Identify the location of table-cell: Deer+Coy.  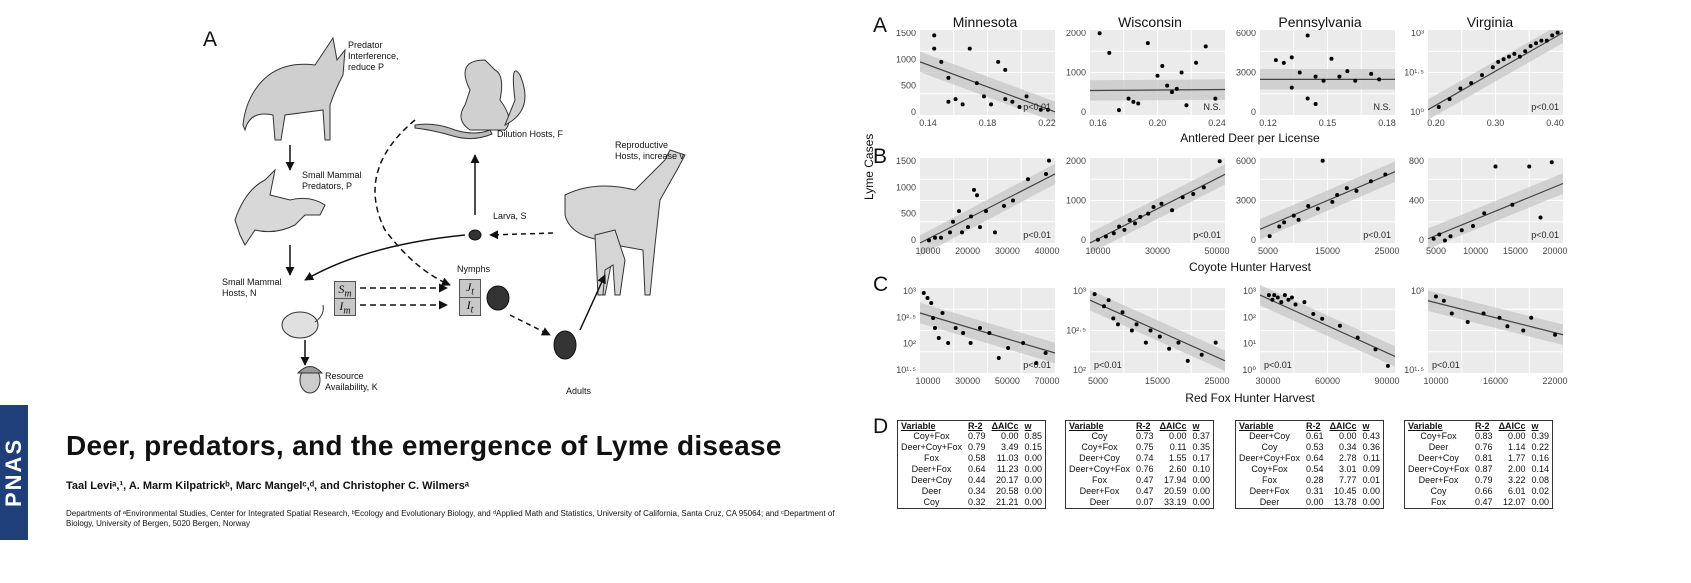
(1438, 458).